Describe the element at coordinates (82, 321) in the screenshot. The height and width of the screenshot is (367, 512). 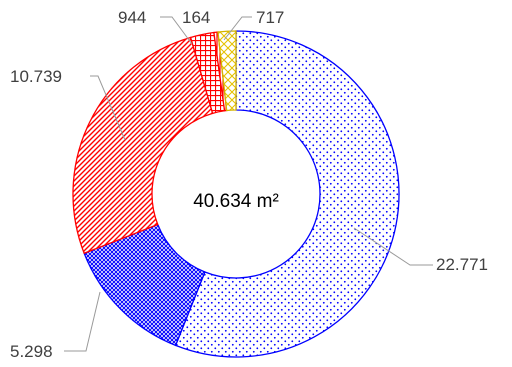
I see `leader-line-5.298` at that location.